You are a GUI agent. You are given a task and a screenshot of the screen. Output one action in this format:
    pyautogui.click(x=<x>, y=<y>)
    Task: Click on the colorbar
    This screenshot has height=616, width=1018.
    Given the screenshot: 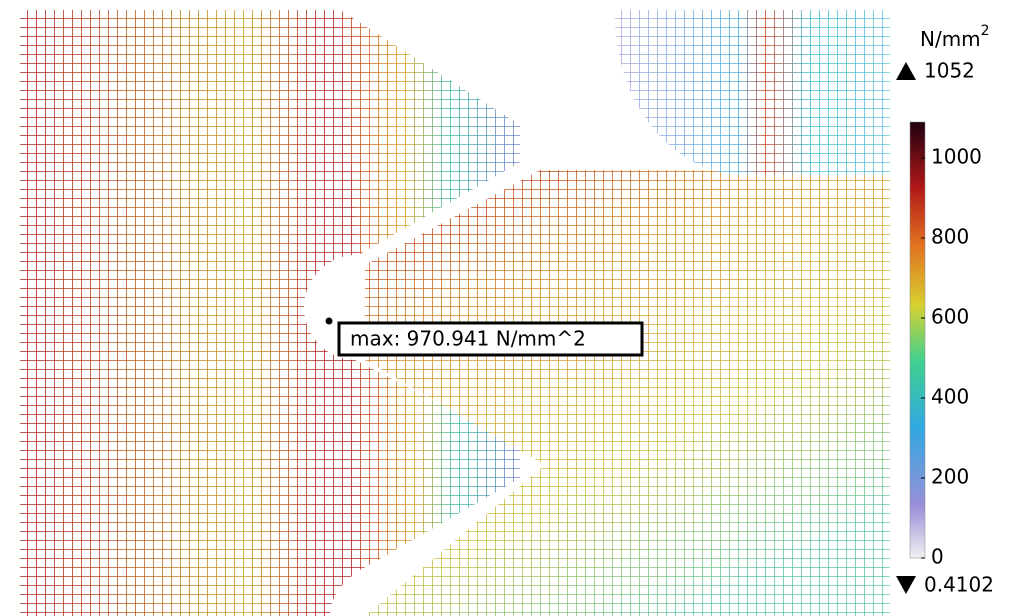 What is the action you would take?
    pyautogui.click(x=917, y=340)
    